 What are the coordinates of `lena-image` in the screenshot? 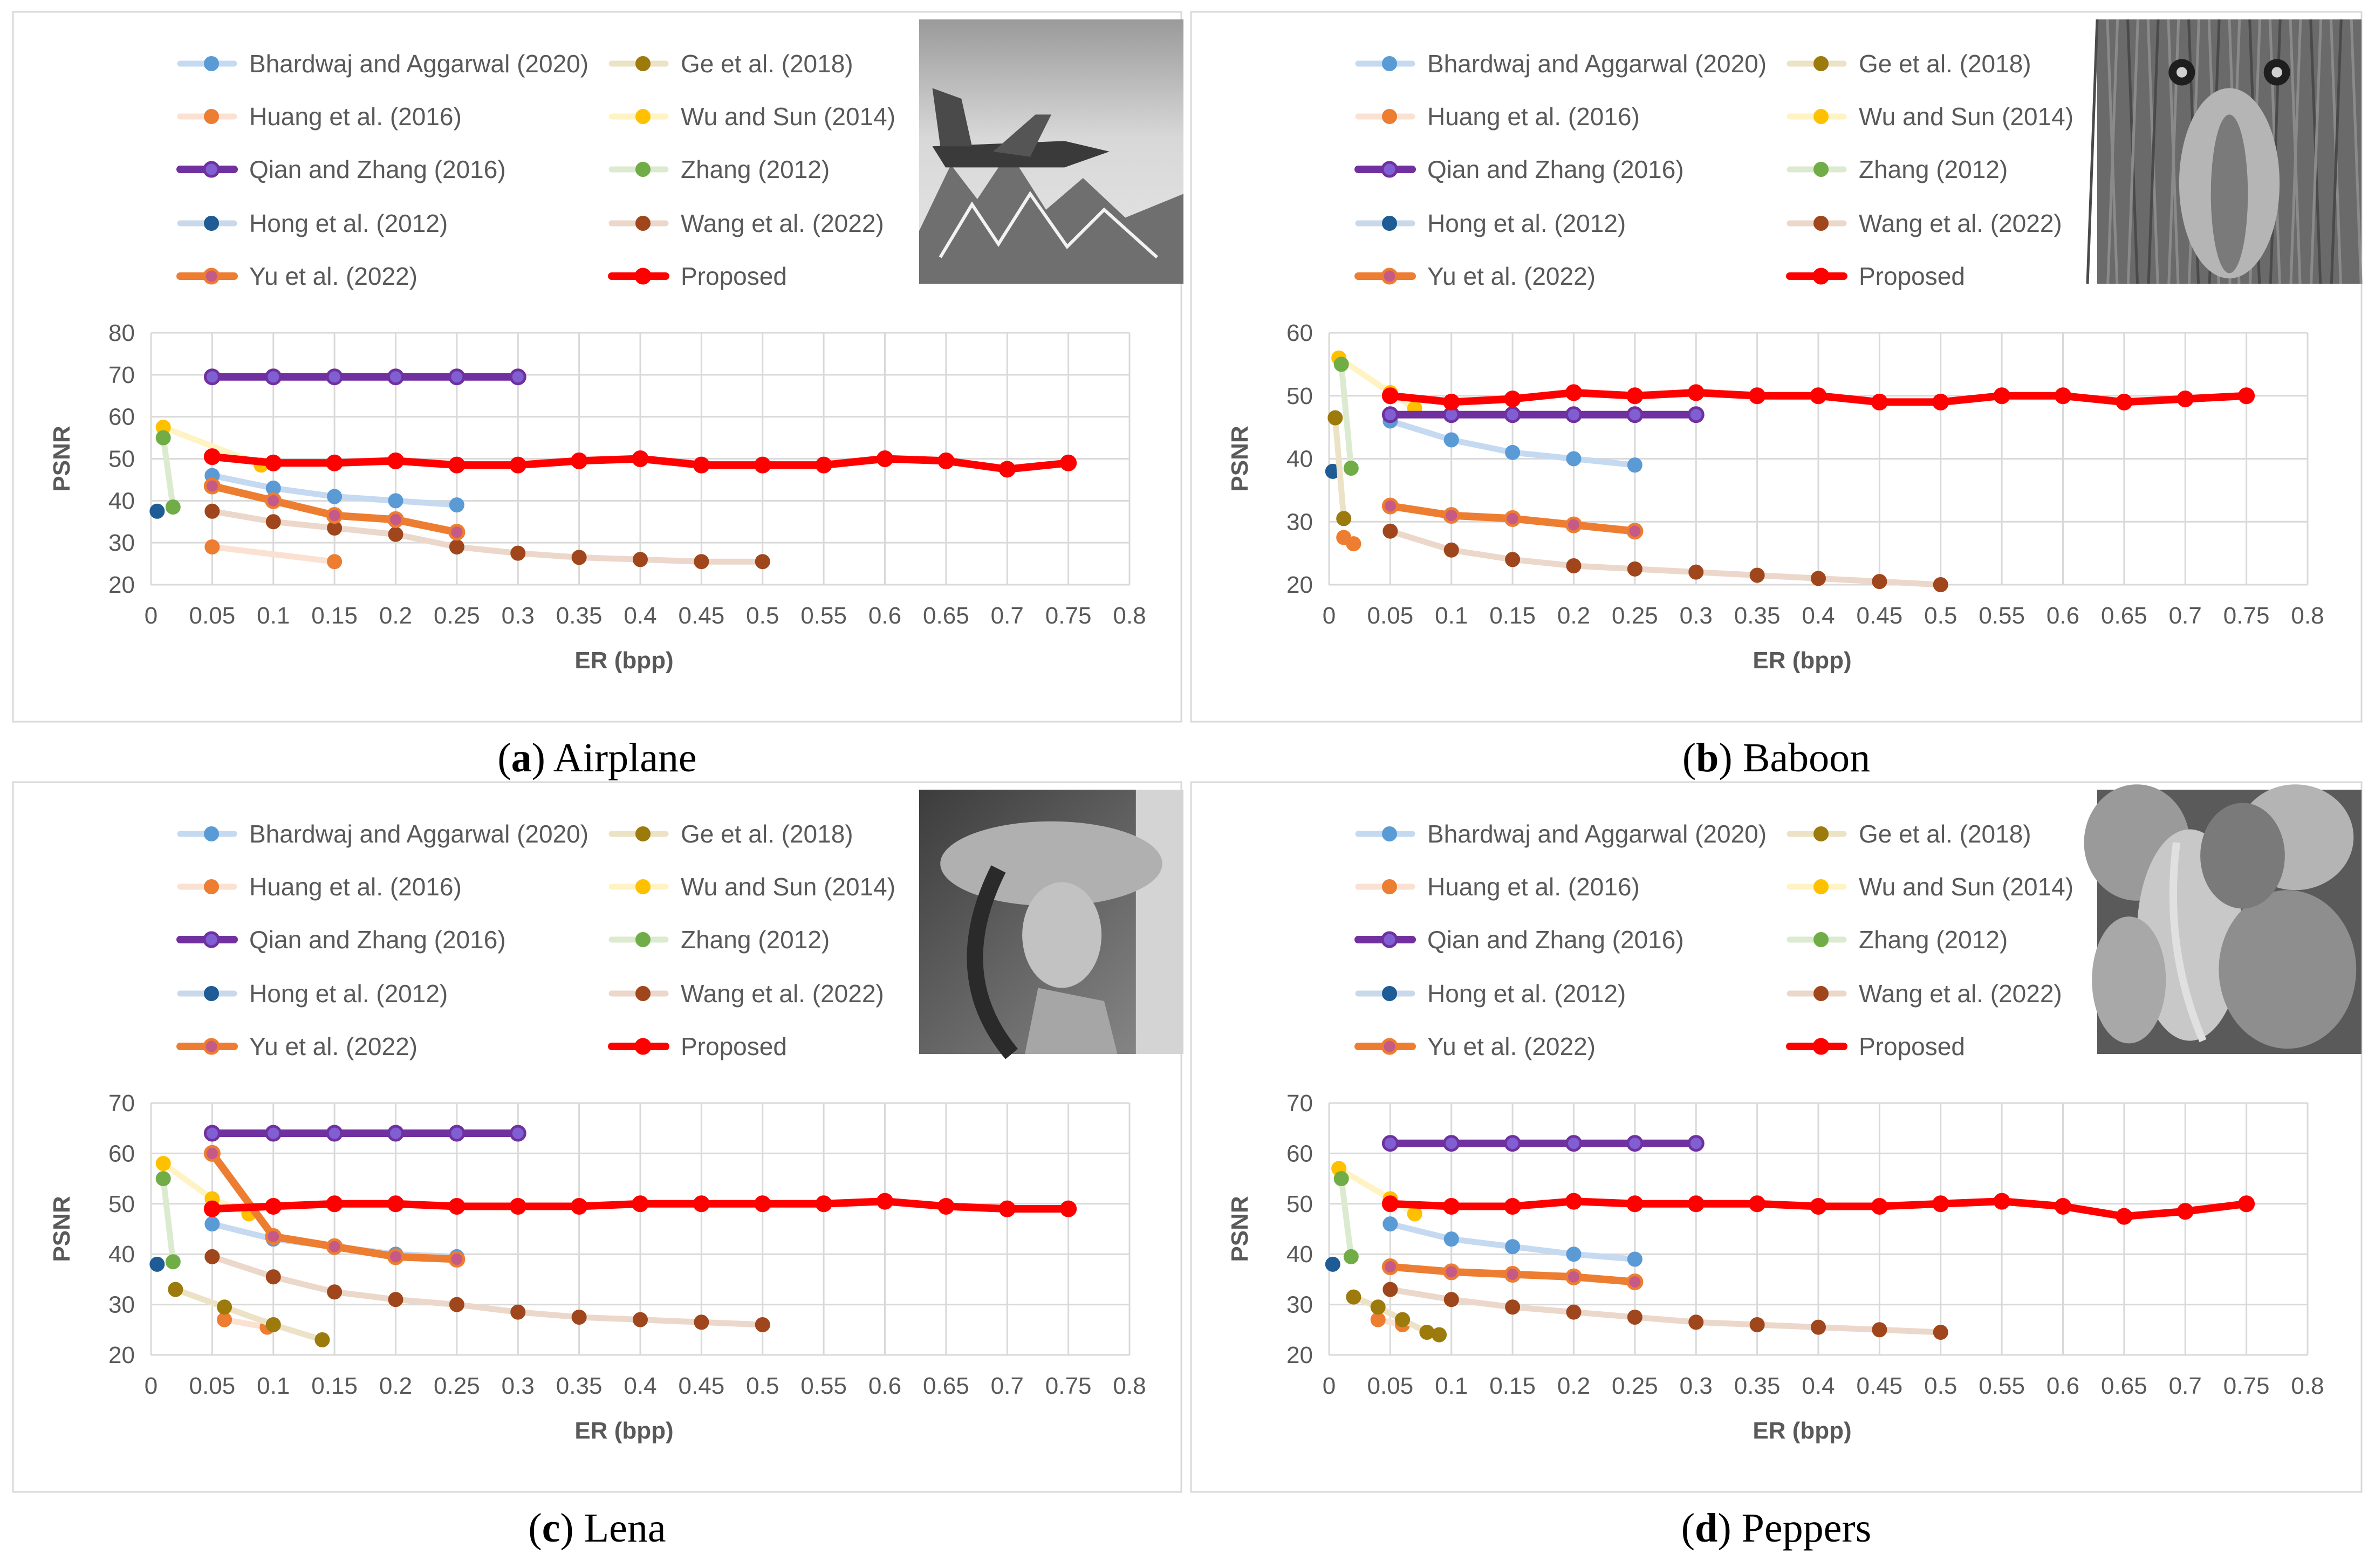 It's located at (1051, 924).